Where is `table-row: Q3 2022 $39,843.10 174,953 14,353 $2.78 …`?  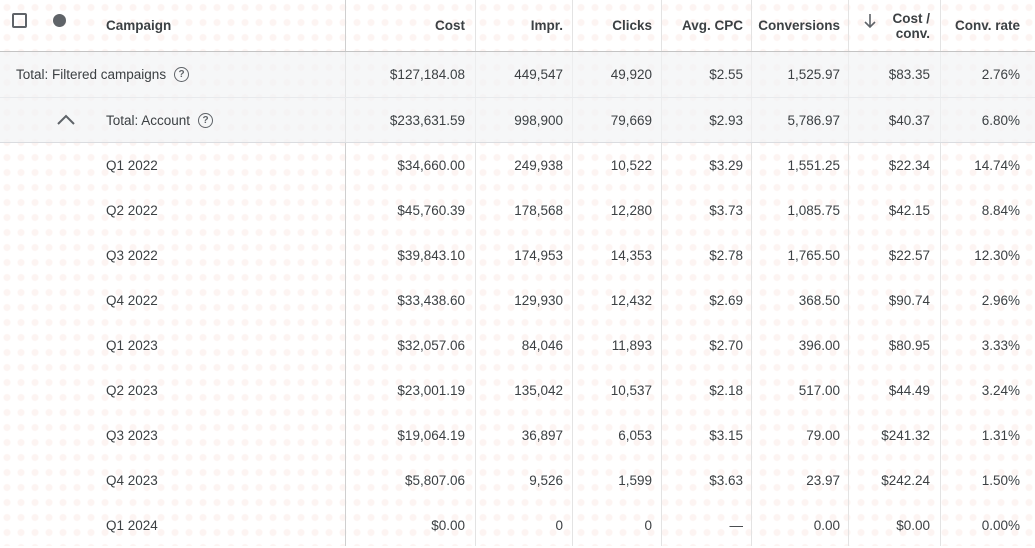
table-row: Q3 2022 $39,843.10 174,953 14,353 $2.78 … is located at coordinates (517, 255).